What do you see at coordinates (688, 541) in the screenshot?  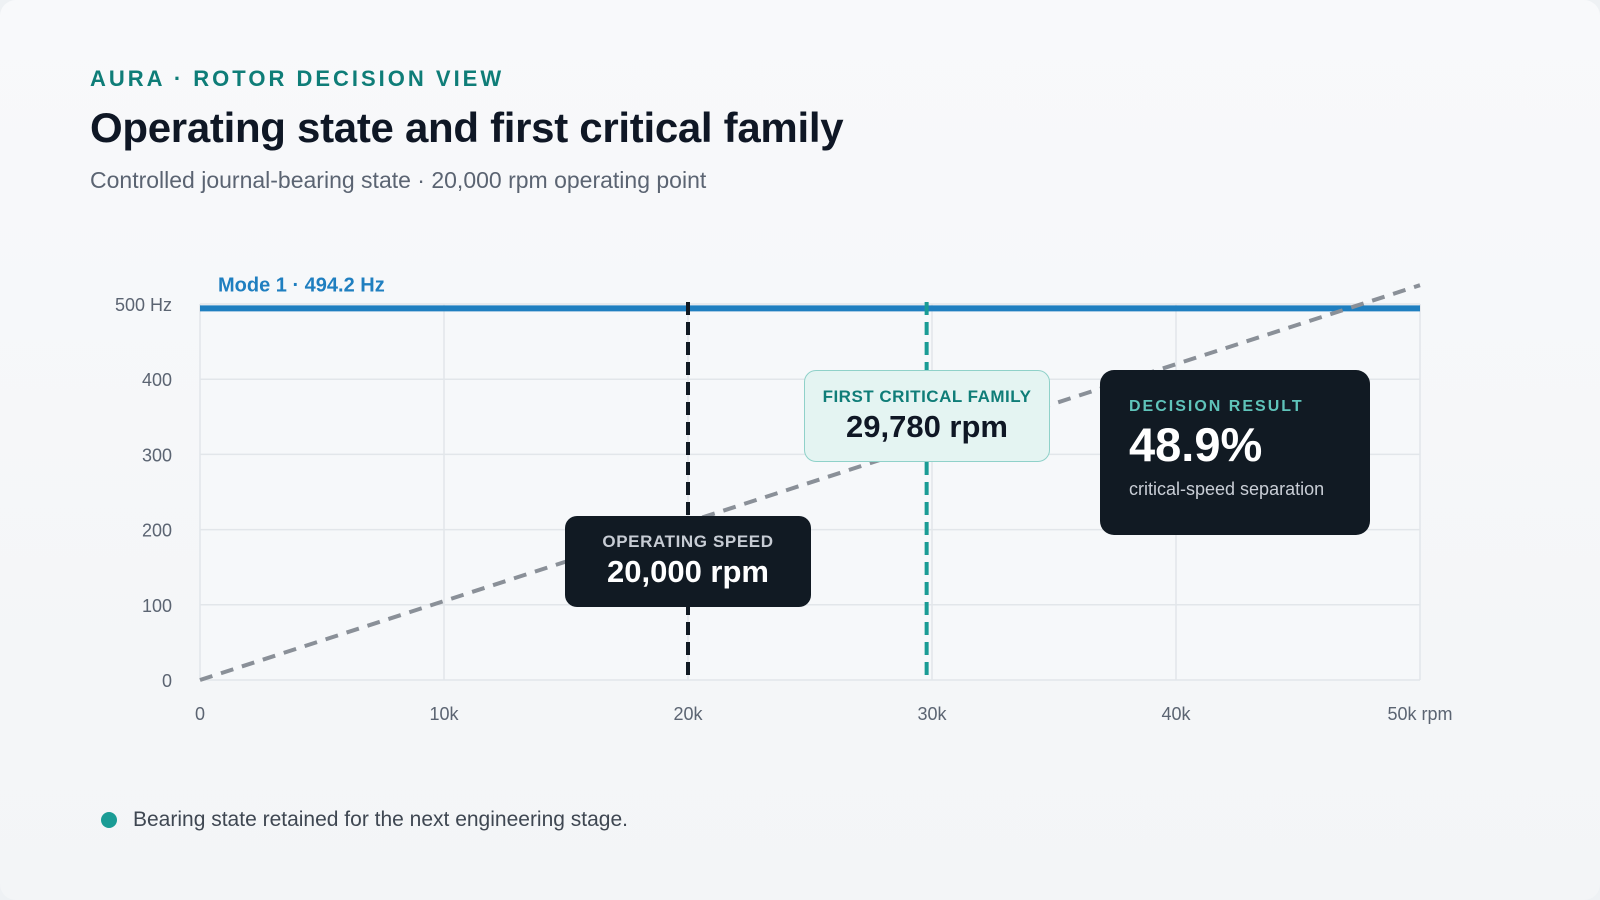 I see `operating-speed-label: OPERATING SPEED` at bounding box center [688, 541].